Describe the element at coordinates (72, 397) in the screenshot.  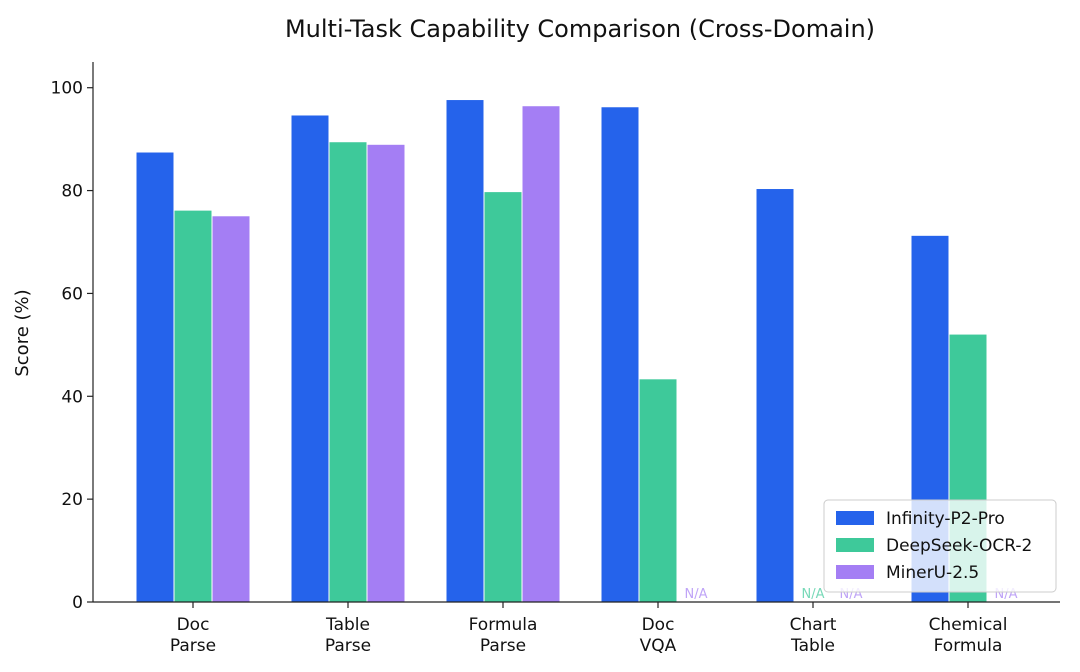
I see `y-tick-label: 40` at that location.